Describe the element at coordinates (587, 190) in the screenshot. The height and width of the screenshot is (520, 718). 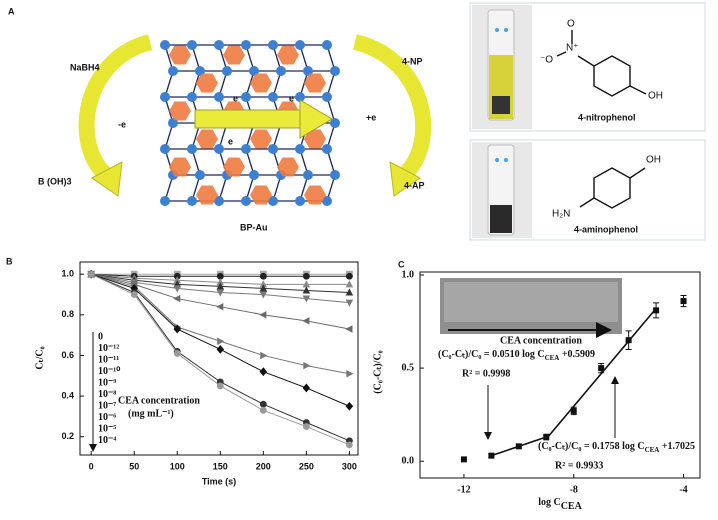
I see `aminophenol-box` at that location.